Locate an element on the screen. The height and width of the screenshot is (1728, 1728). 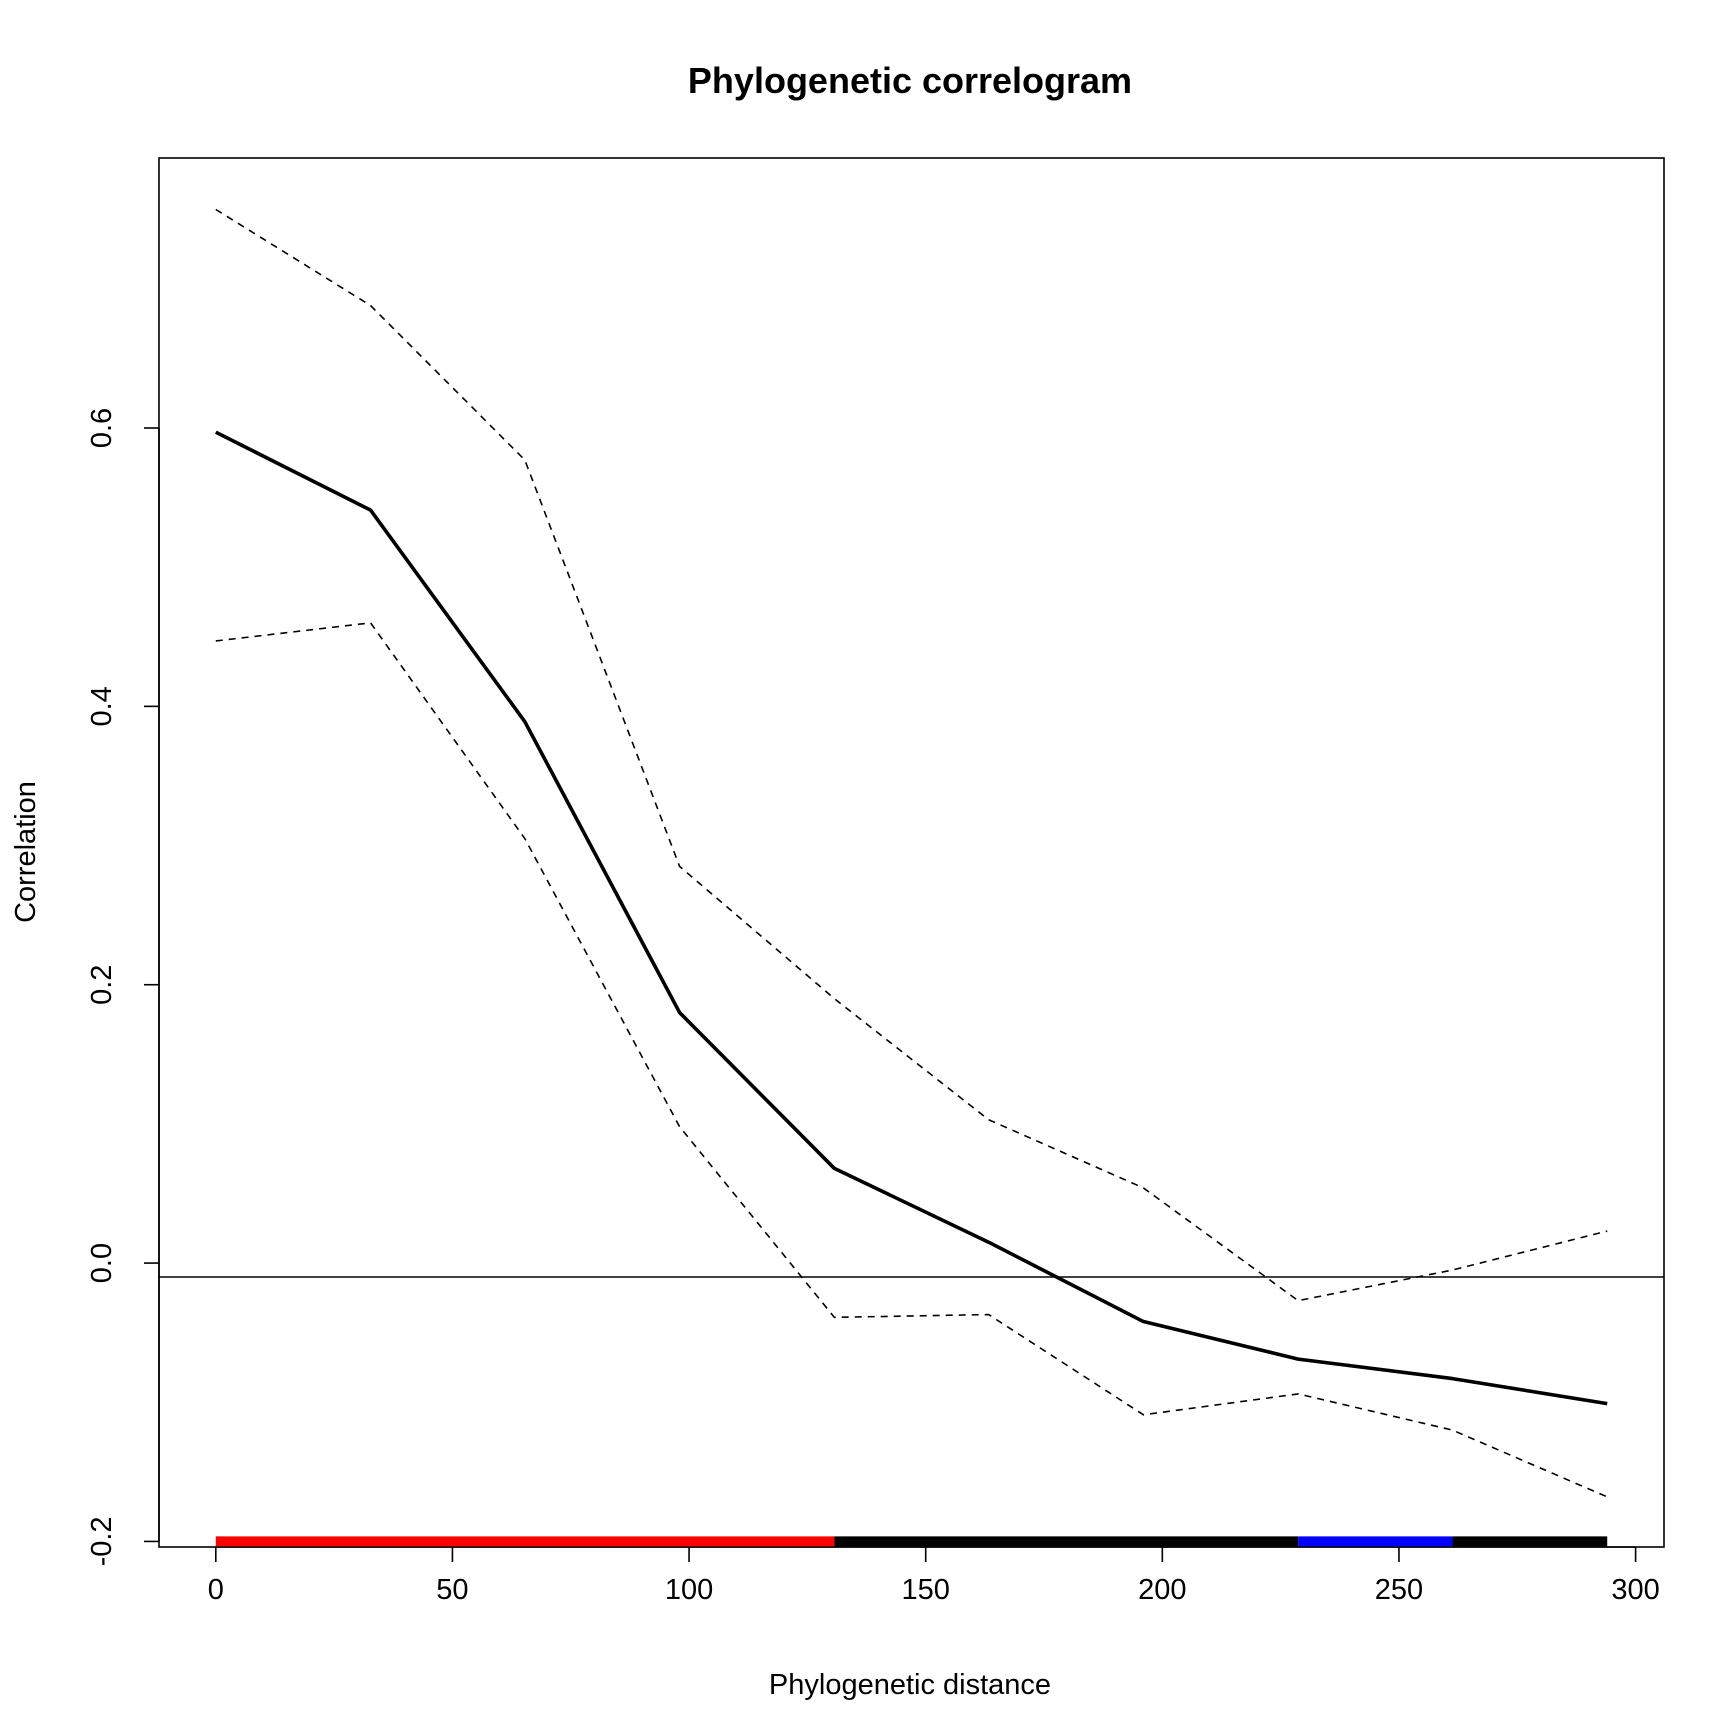
x-tick-label: 0 is located at coordinates (216, 1590).